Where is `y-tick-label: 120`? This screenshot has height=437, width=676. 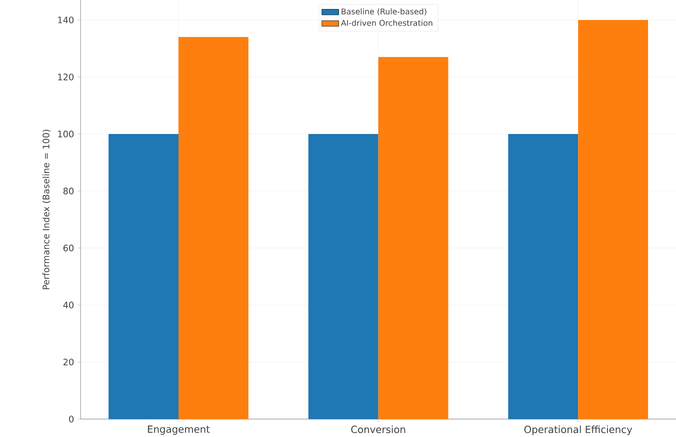
y-tick-label: 120 is located at coordinates (66, 77).